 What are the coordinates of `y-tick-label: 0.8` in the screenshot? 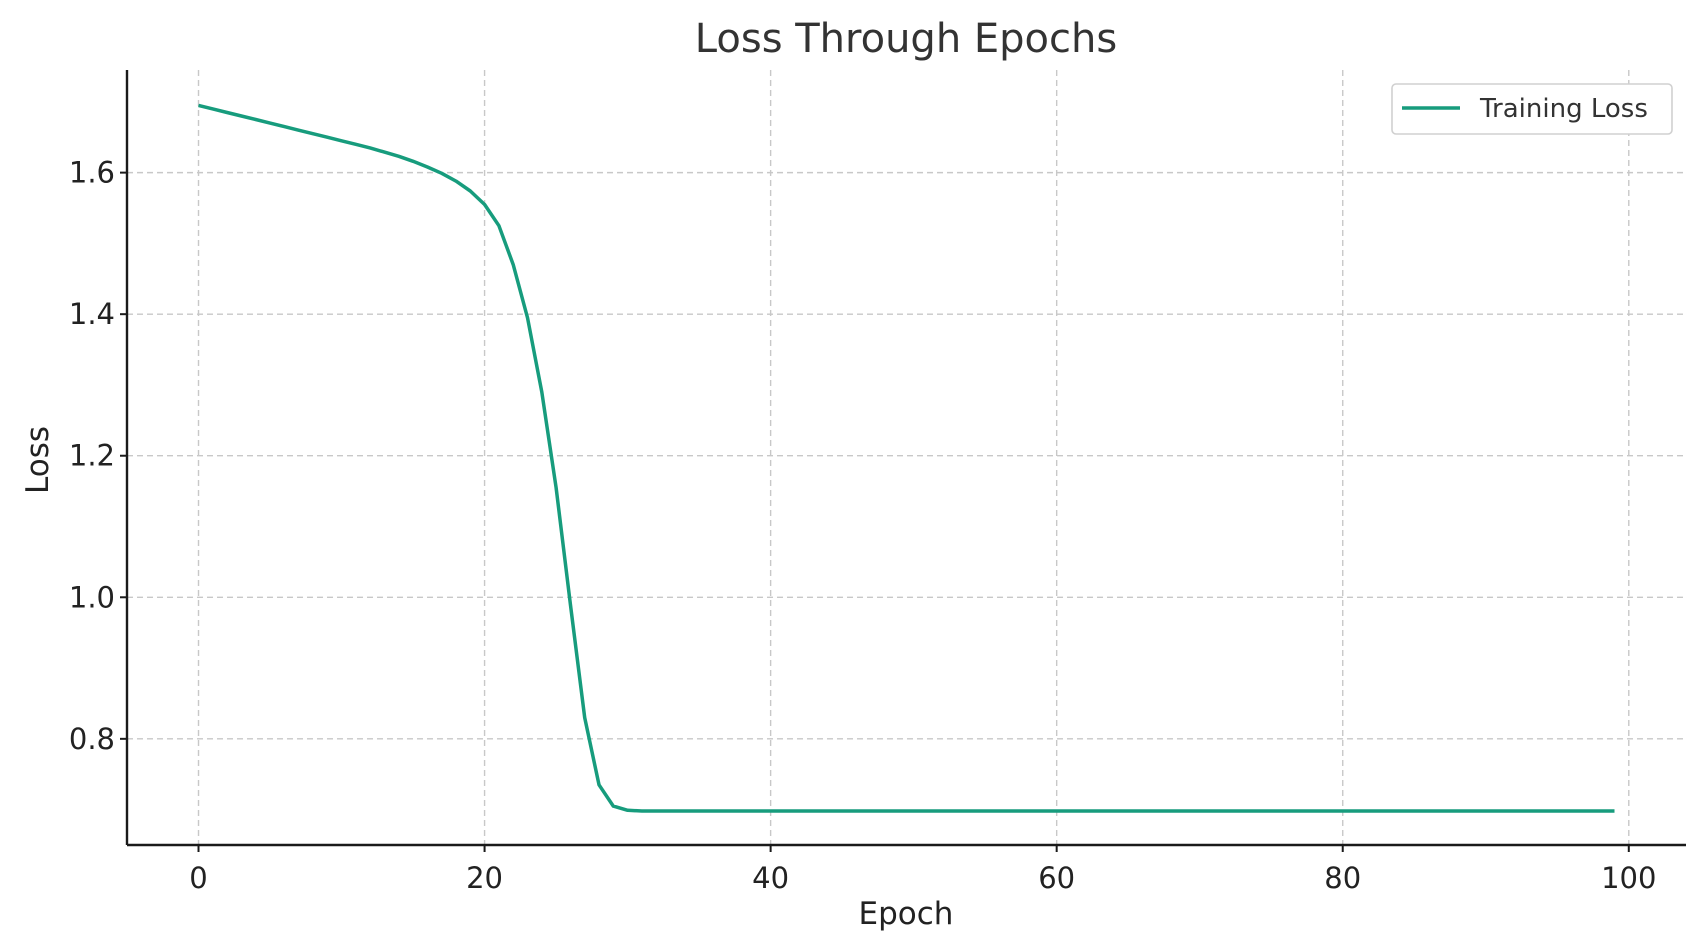 It's located at (92, 739).